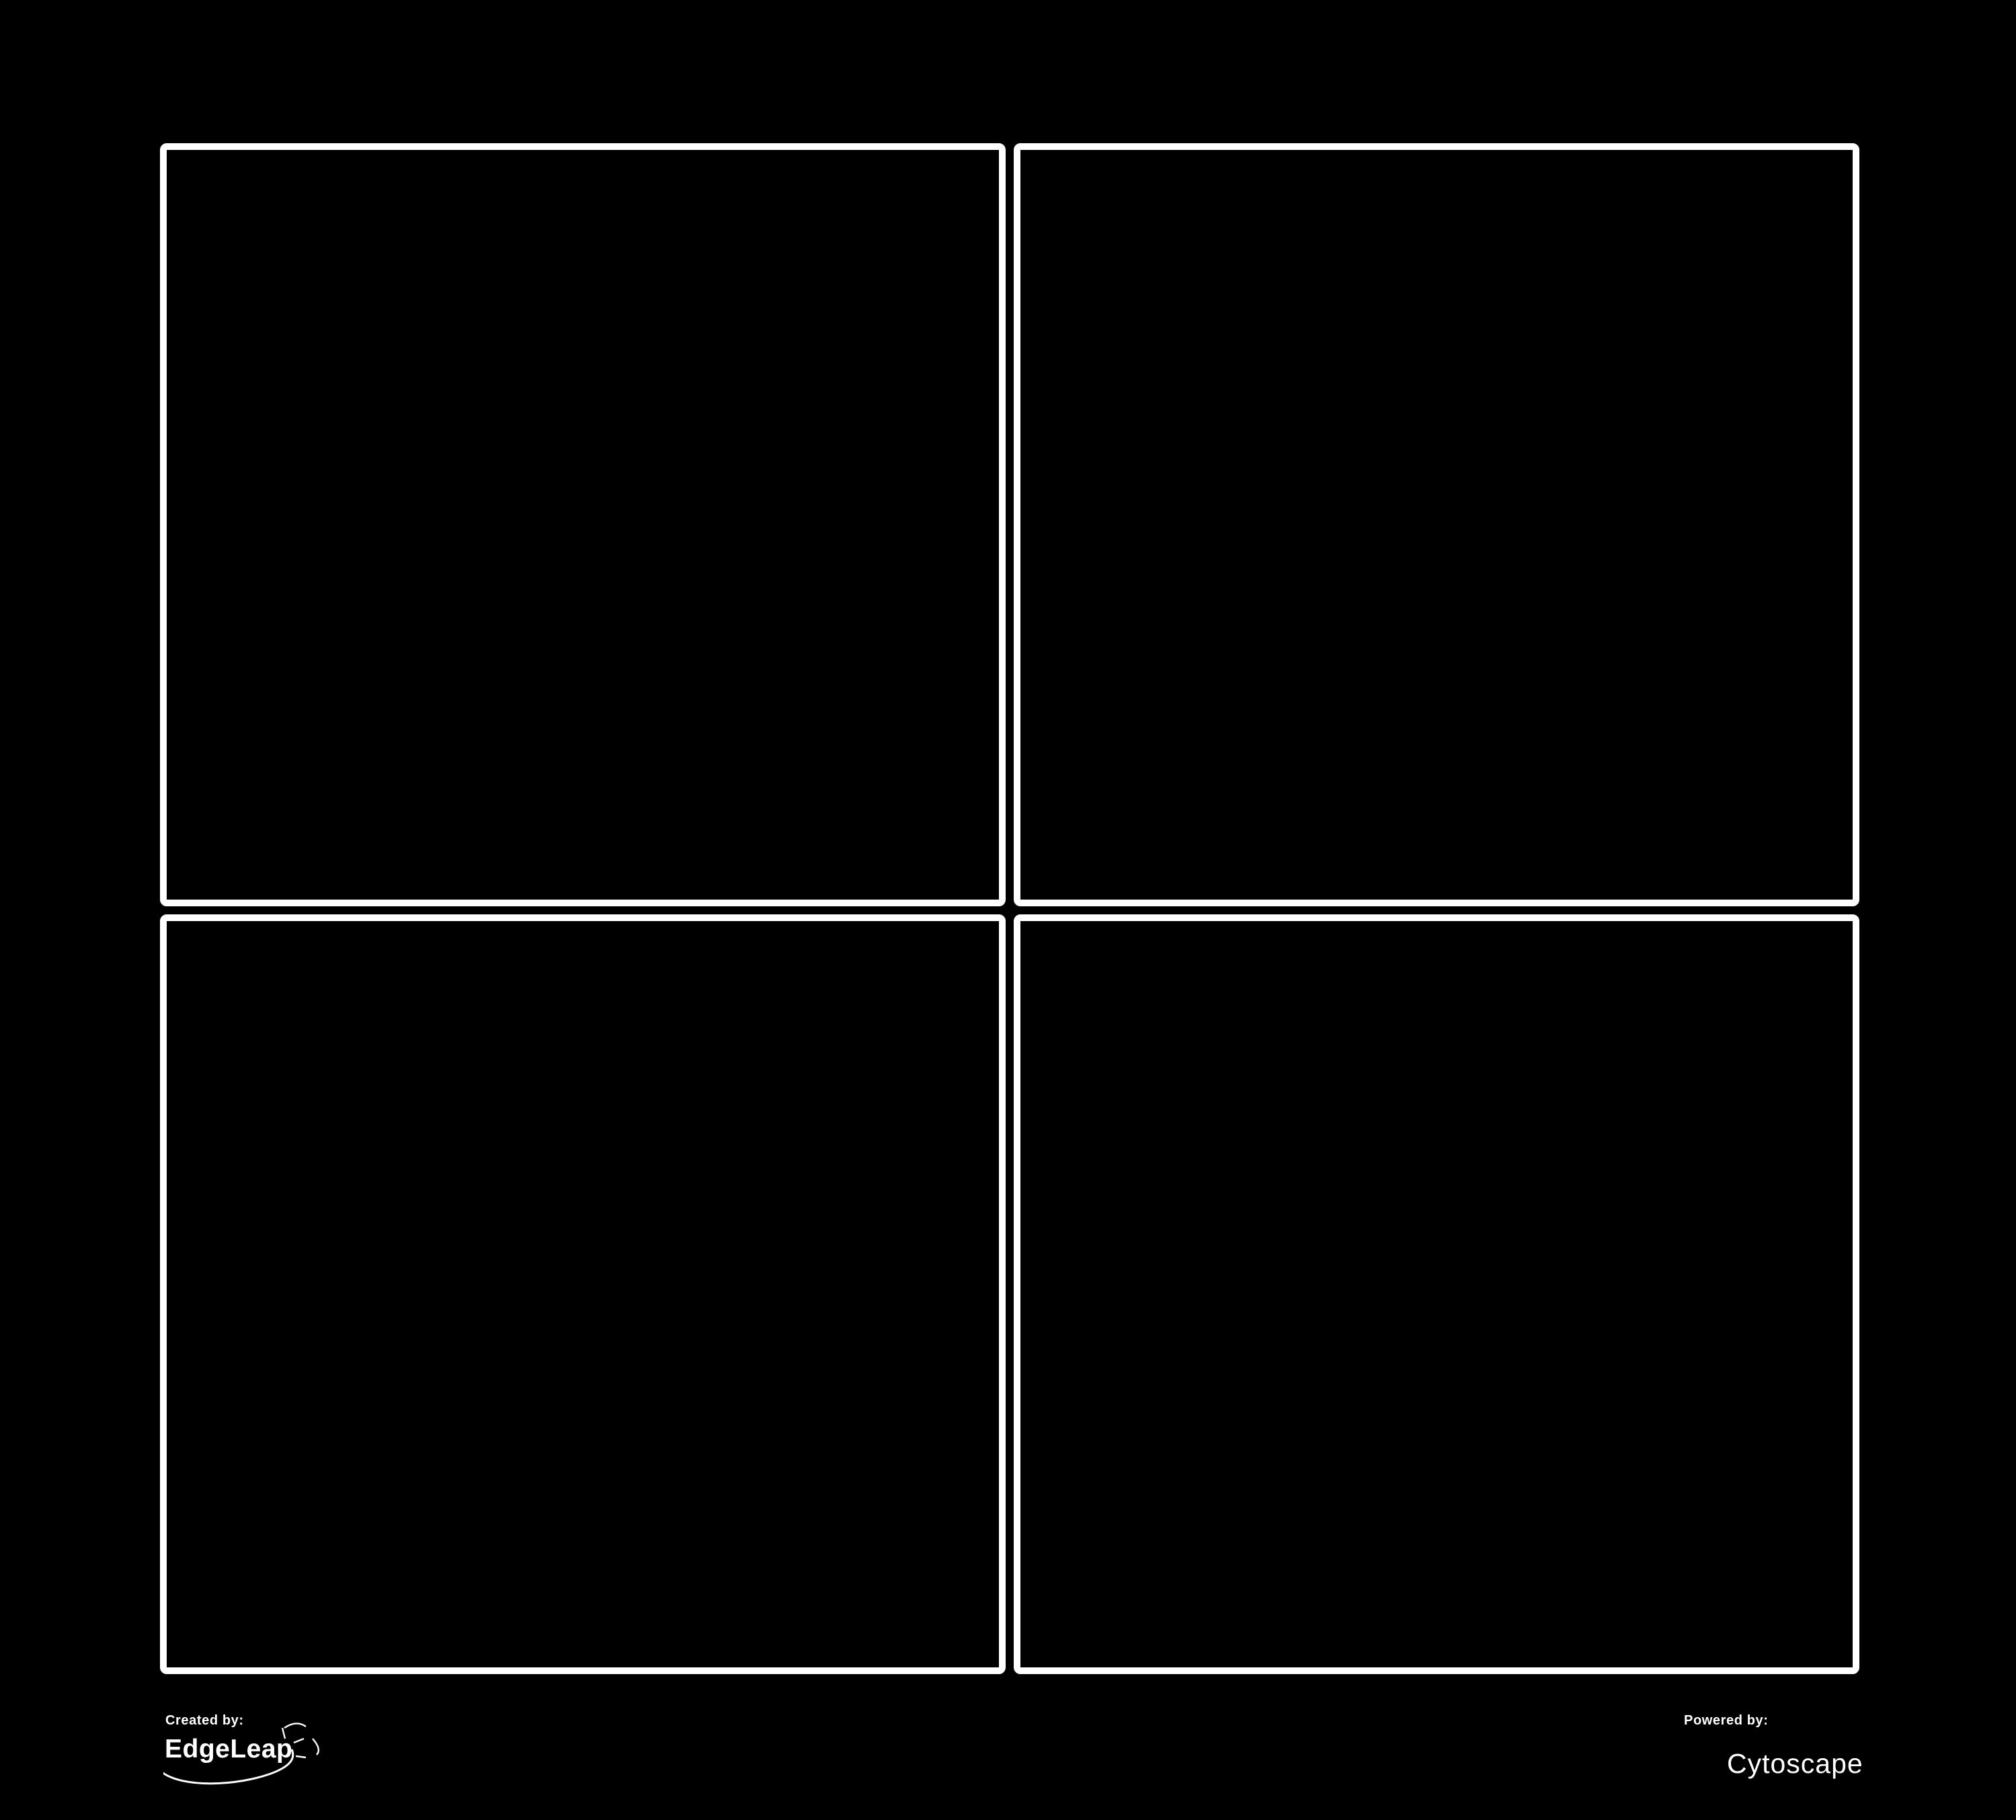 This screenshot has height=1820, width=2016. I want to click on cytoscape-wordmark: Cytoscape, so click(1795, 1763).